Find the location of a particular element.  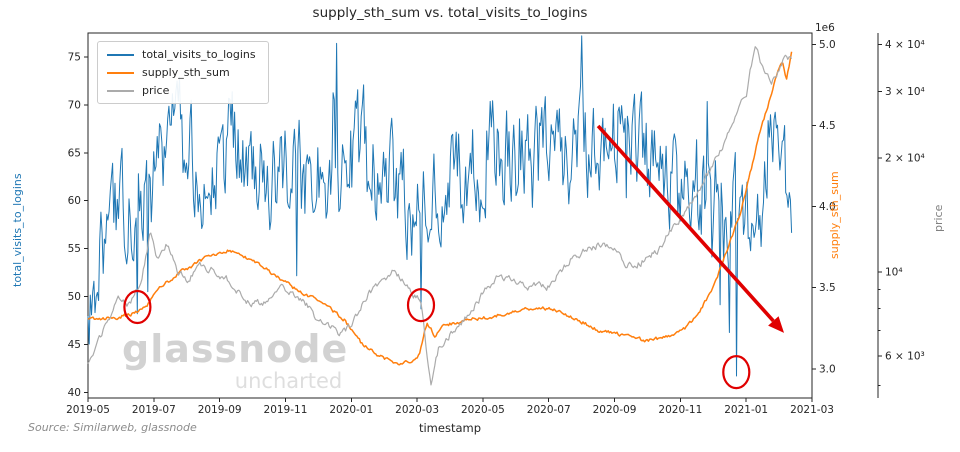

legend-swatch-gray is located at coordinates (120, 90).